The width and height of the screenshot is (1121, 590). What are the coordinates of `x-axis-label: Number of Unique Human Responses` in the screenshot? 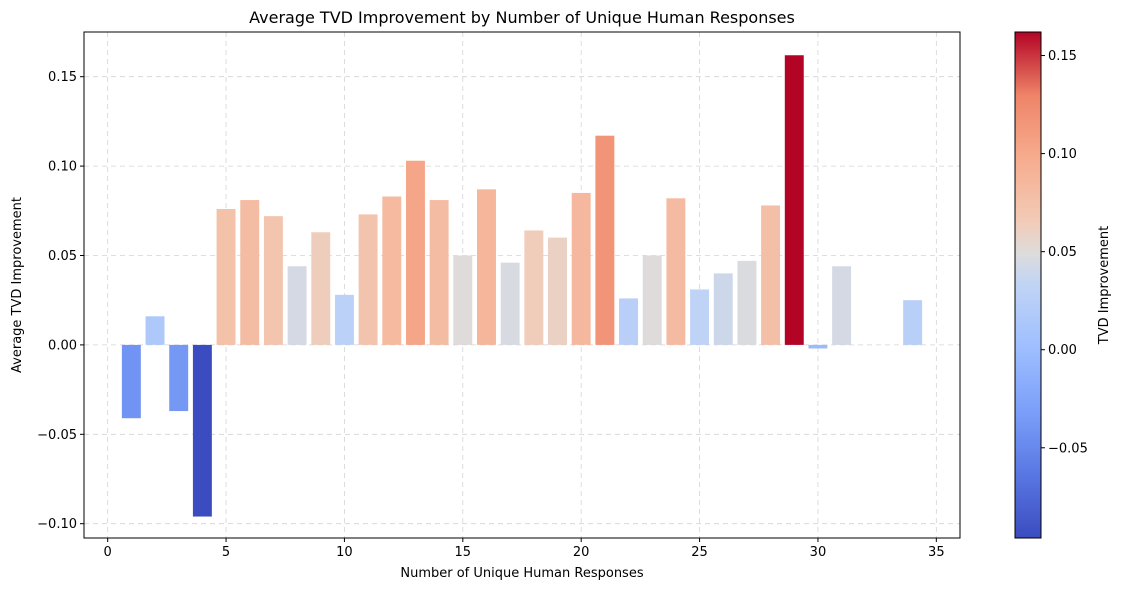 It's located at (521, 573).